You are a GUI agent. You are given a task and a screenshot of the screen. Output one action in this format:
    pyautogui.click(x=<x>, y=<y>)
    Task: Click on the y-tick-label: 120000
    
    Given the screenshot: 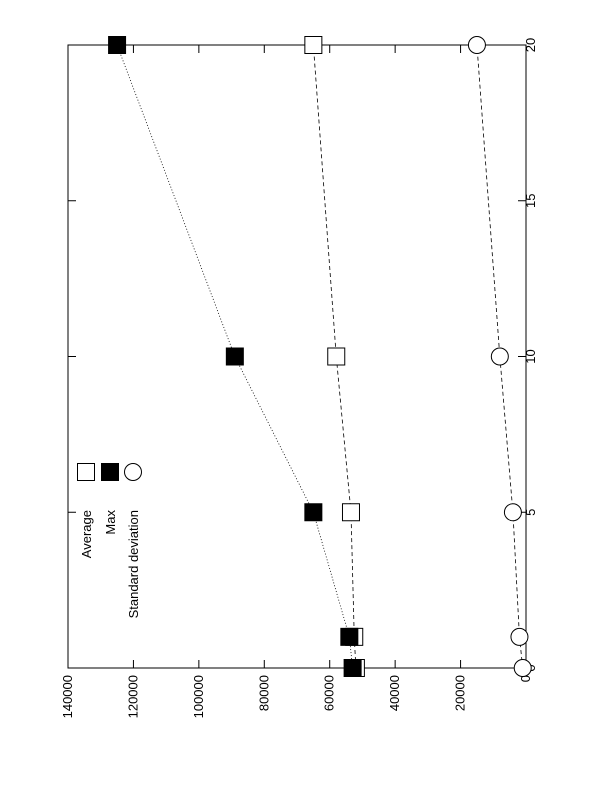 What is the action you would take?
    pyautogui.click(x=132, y=696)
    